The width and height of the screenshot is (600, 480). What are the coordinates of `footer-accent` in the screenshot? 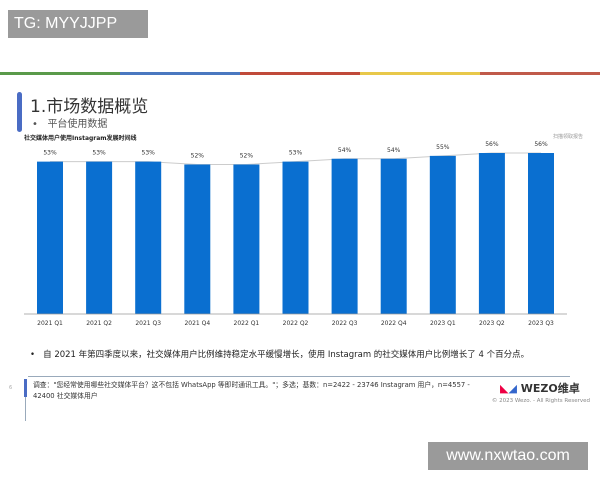 It's located at (25, 388).